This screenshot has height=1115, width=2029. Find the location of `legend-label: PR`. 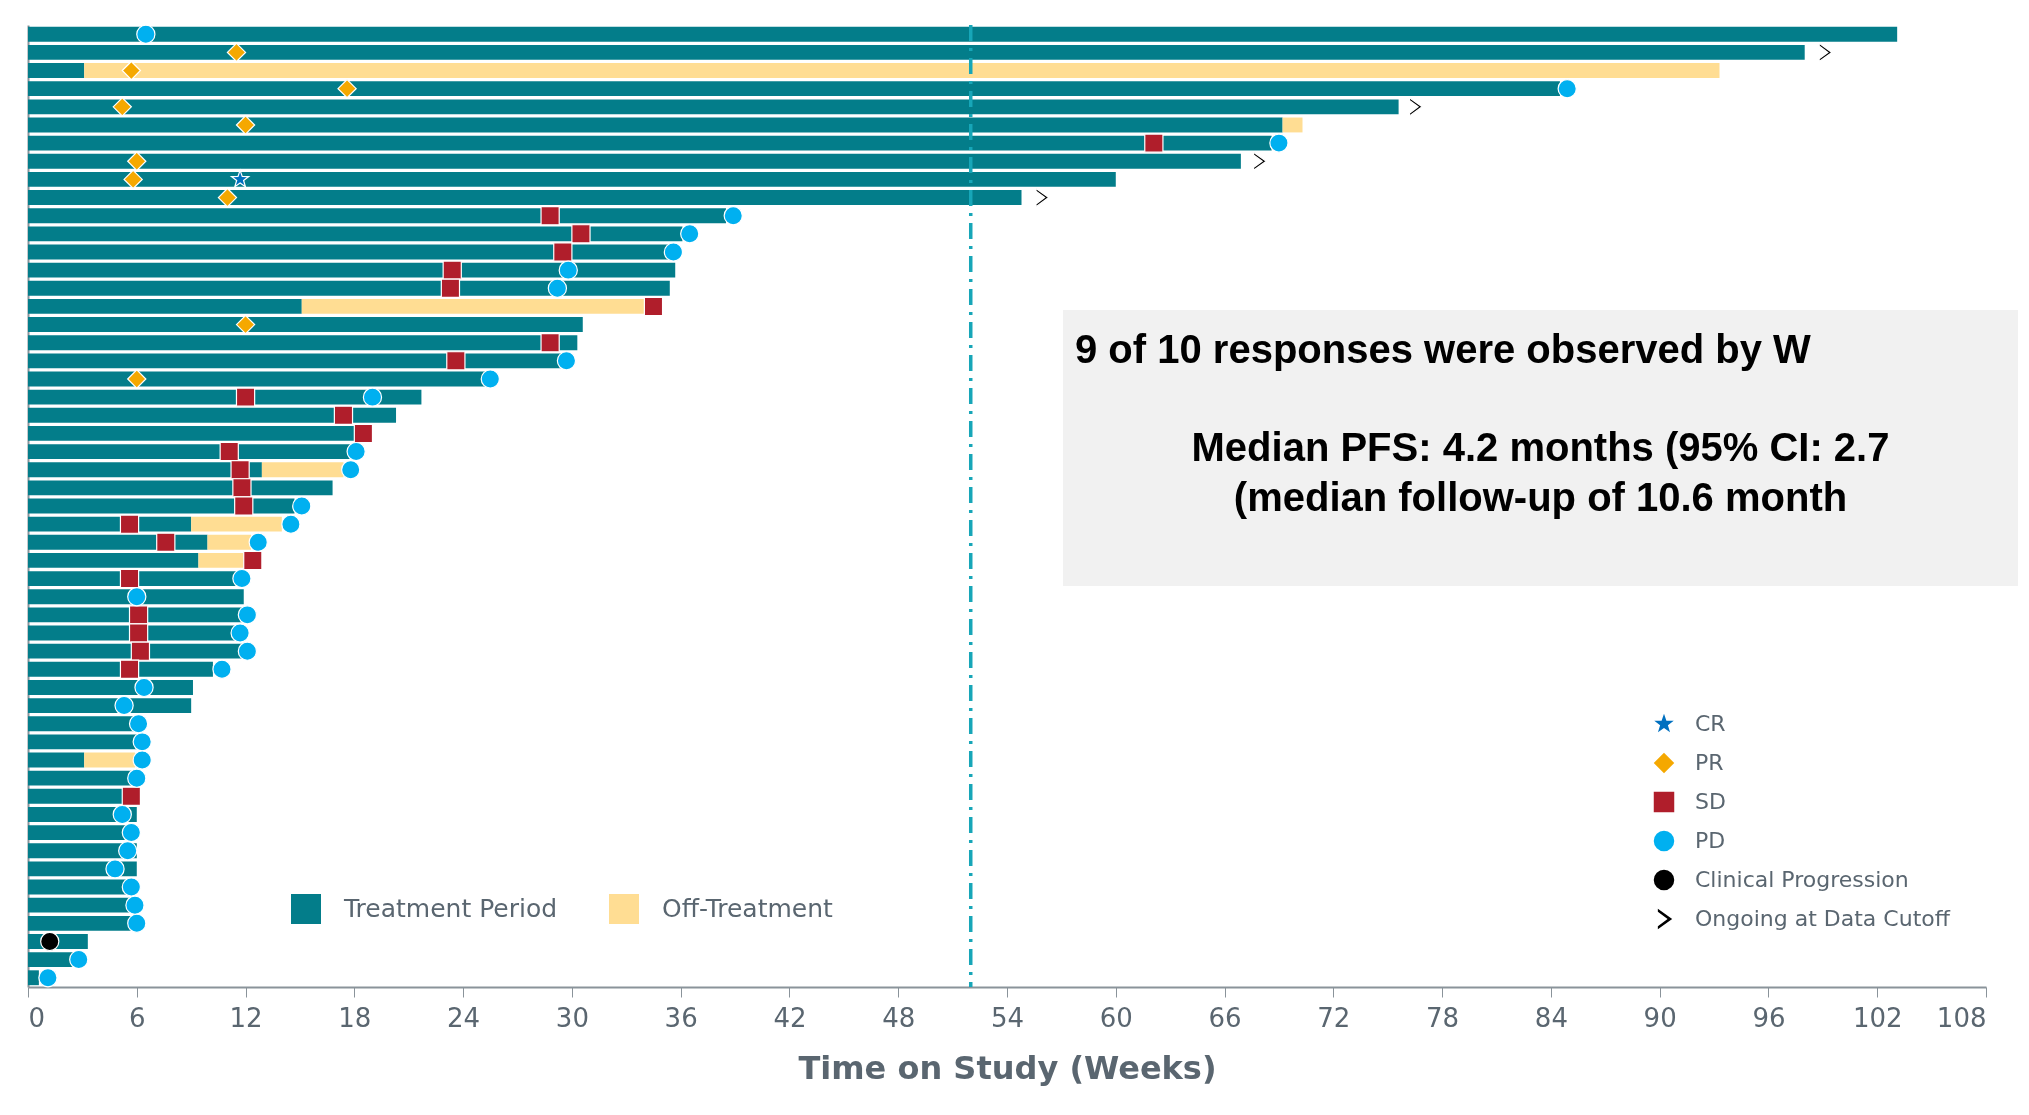

legend-label: PR is located at coordinates (1709, 762).